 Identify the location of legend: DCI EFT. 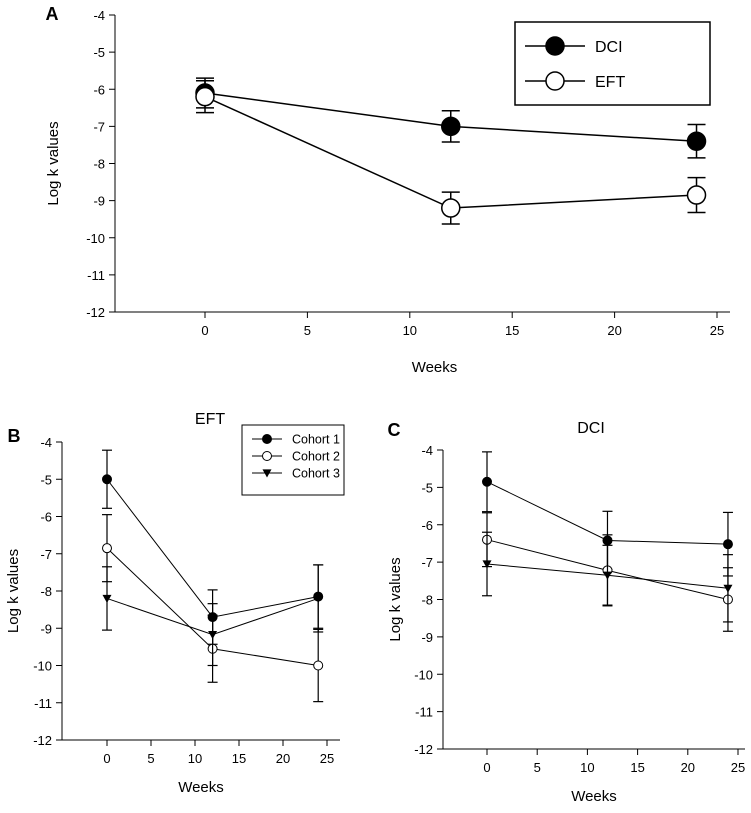
(612, 63).